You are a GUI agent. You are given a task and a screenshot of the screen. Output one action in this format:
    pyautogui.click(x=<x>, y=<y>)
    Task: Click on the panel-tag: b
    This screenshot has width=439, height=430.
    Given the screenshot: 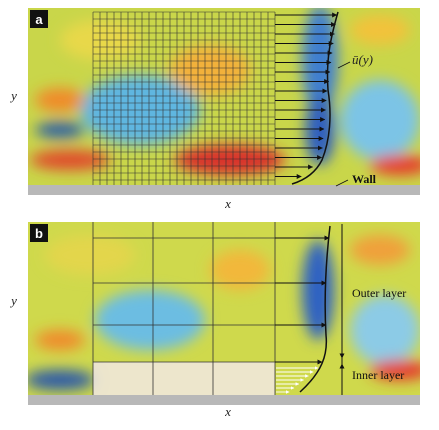 What is the action you would take?
    pyautogui.click(x=39, y=233)
    